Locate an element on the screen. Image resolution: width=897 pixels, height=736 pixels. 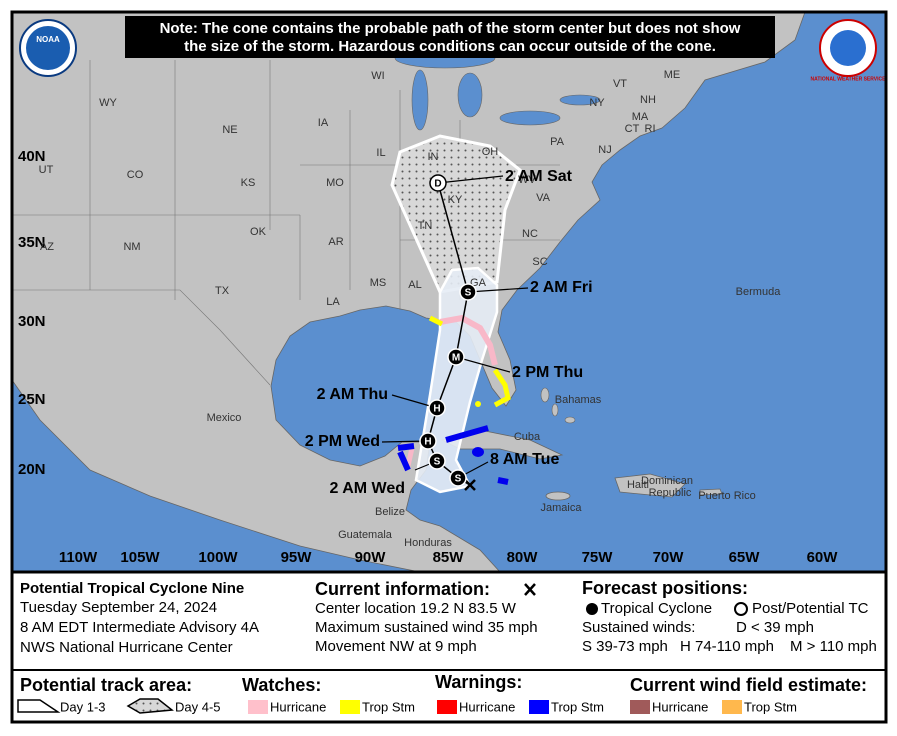
place-label: OK is located at coordinates (258, 232).